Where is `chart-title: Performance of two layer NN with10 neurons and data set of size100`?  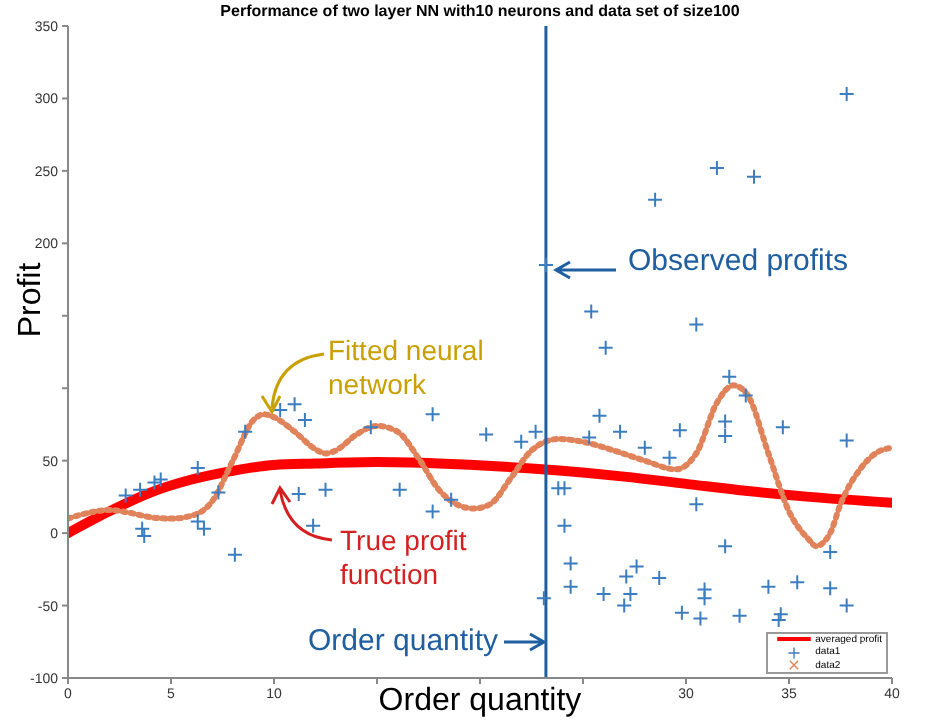
chart-title: Performance of two layer NN with10 neurons and data set of size100 is located at coordinates (480, 11).